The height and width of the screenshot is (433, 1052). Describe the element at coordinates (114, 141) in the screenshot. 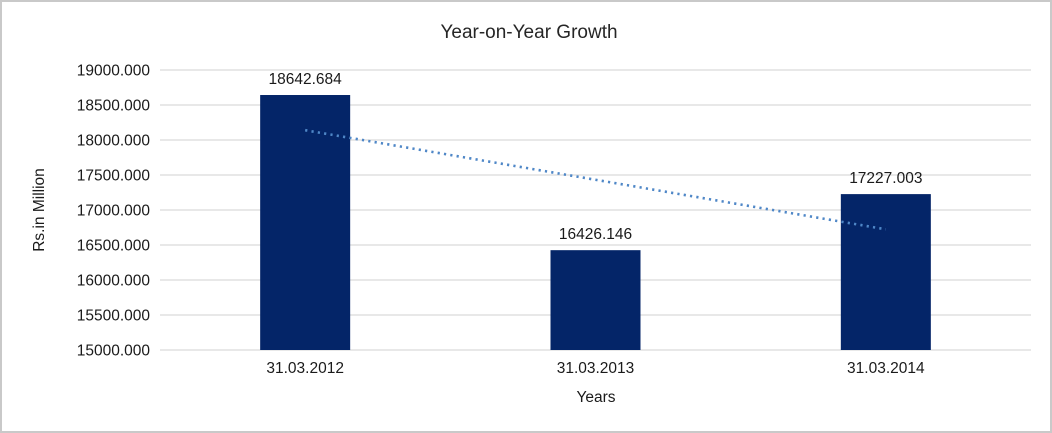

I see `y-tick-label: 18000.000` at that location.